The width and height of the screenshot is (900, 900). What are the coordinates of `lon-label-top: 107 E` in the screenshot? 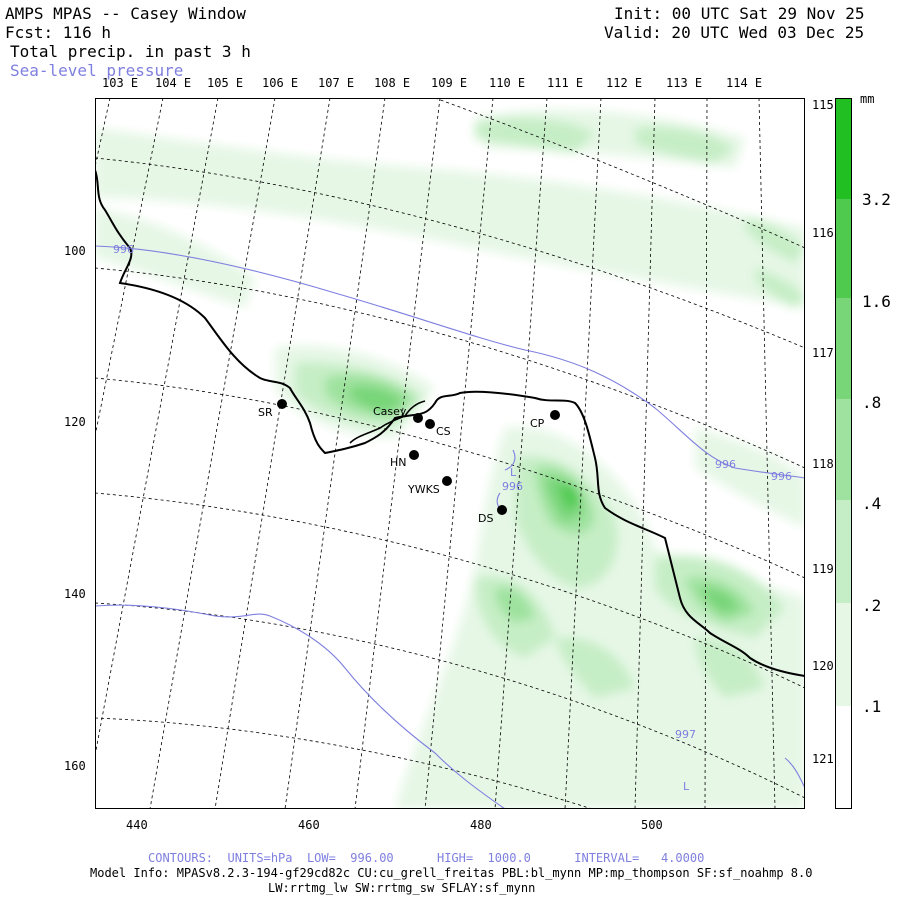 It's located at (336, 83).